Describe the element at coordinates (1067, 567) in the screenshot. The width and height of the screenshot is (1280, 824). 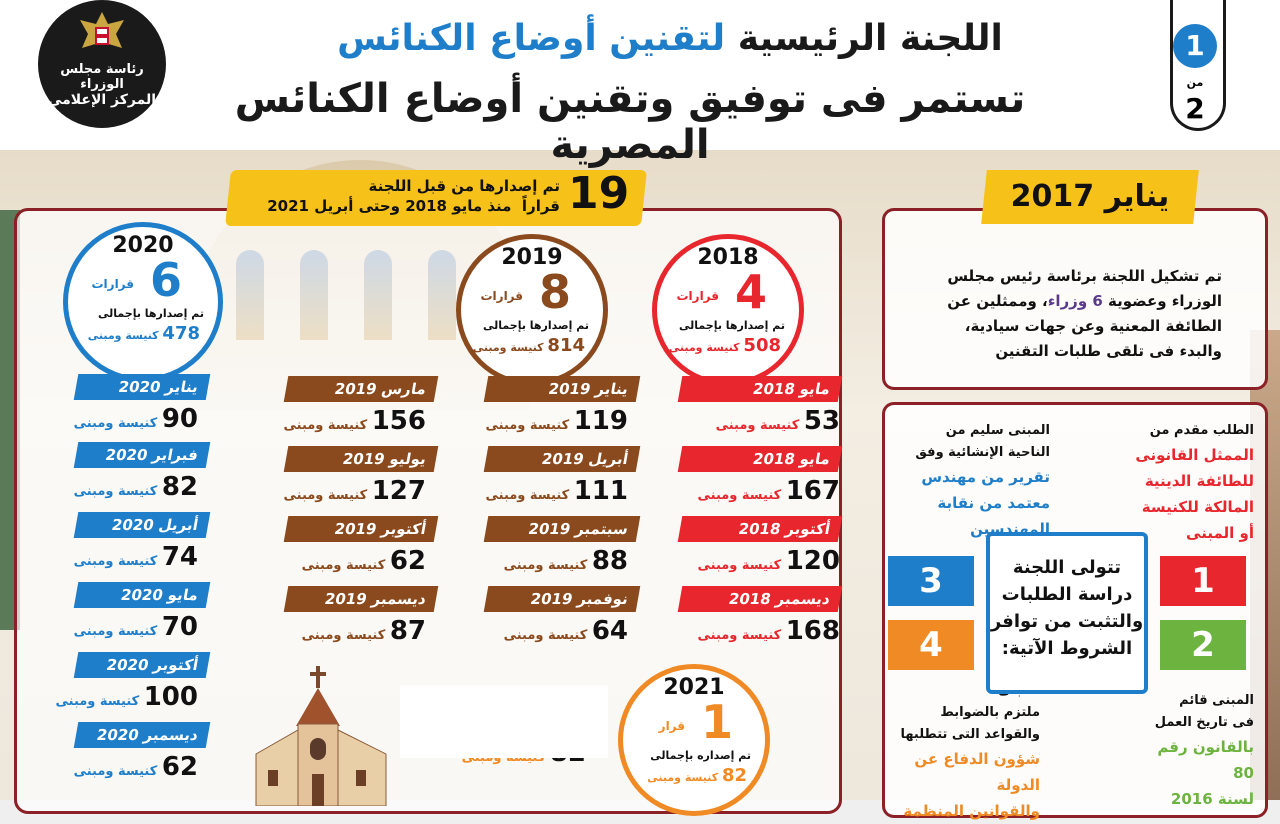
I see `committee-role-line: تتولى اللجنة` at that location.